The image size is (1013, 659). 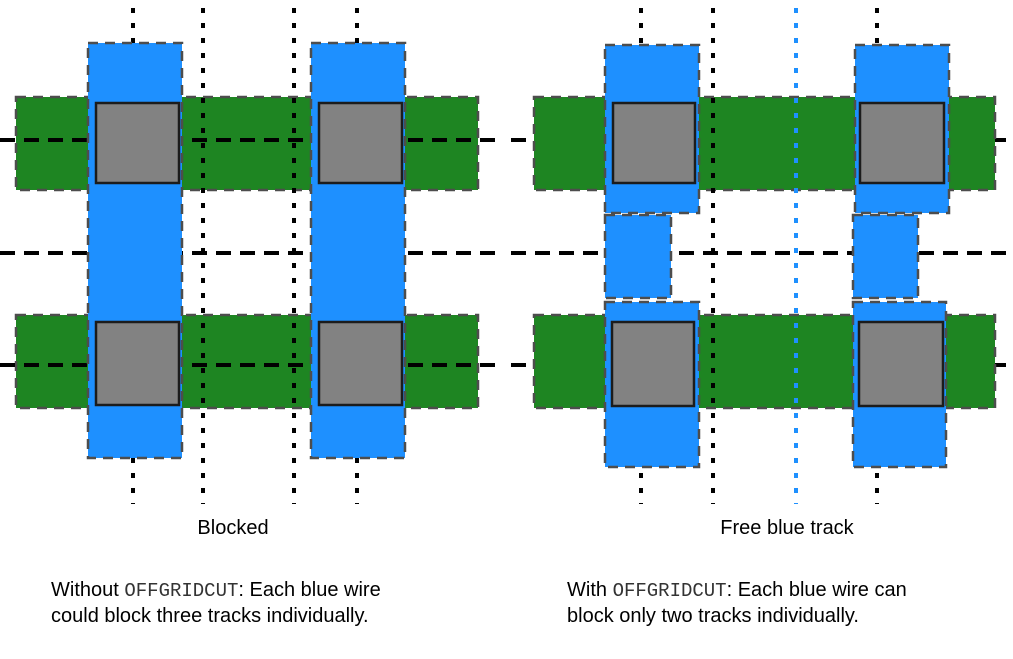 I want to click on right-caption-pre: With, so click(x=590, y=590).